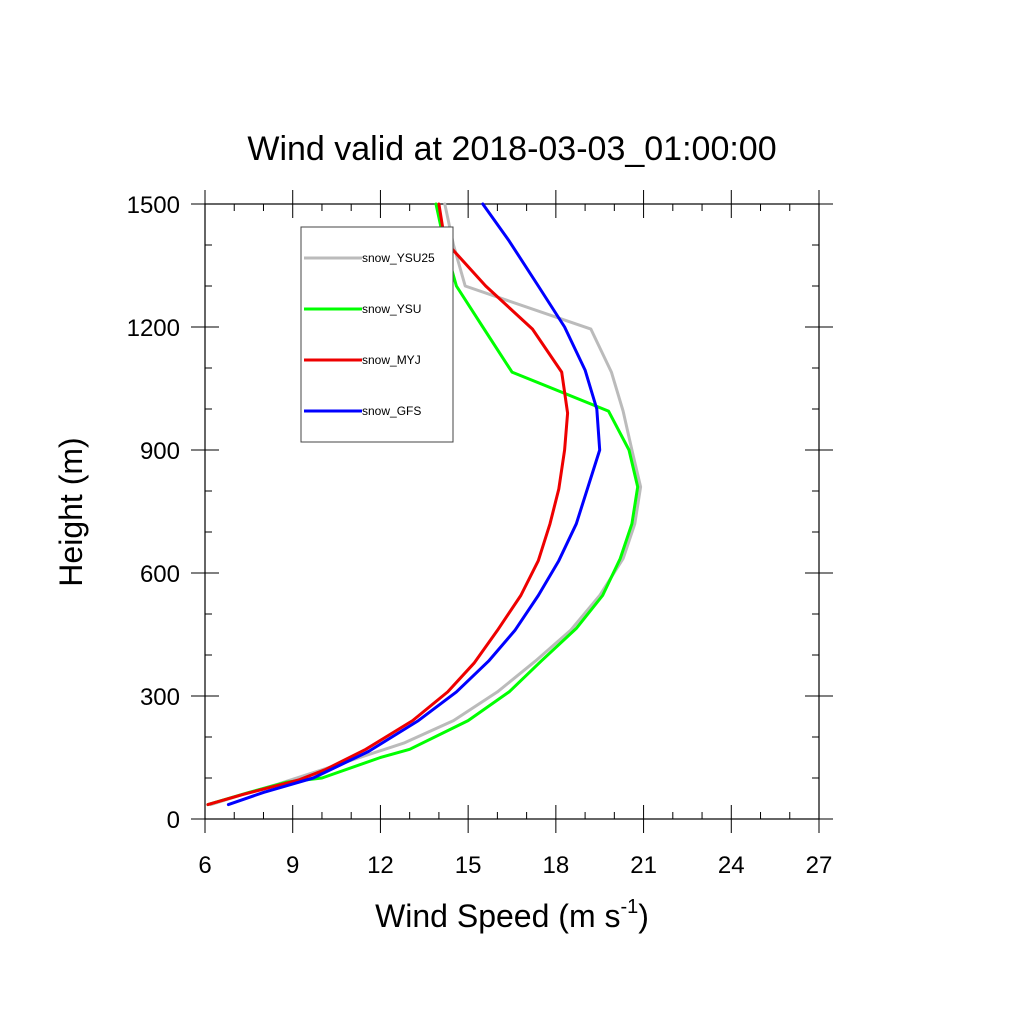 This screenshot has width=1024, height=1024. What do you see at coordinates (731, 865) in the screenshot?
I see `x-tick-label: 24` at bounding box center [731, 865].